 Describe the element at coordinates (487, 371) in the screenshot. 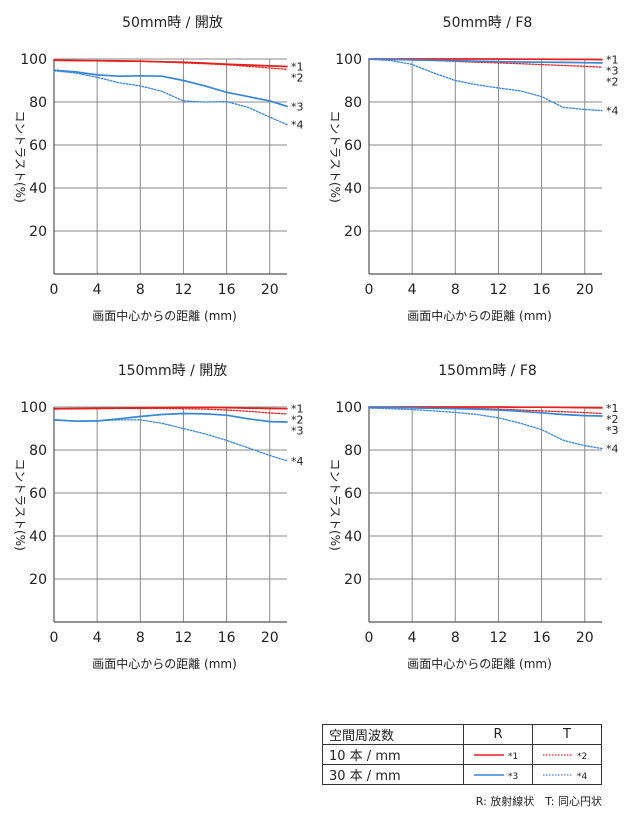

I see `chart-title: 150mm時 / F8` at that location.